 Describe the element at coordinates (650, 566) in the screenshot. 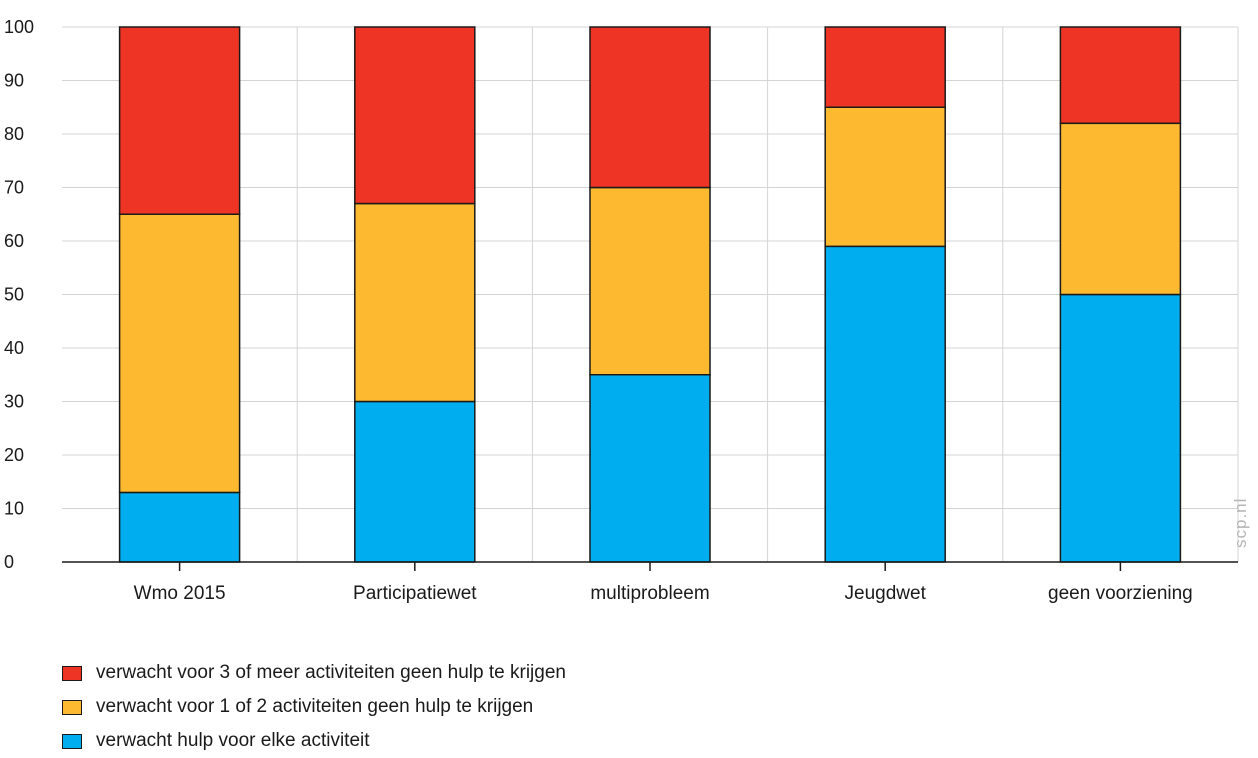

I see `axes` at that location.